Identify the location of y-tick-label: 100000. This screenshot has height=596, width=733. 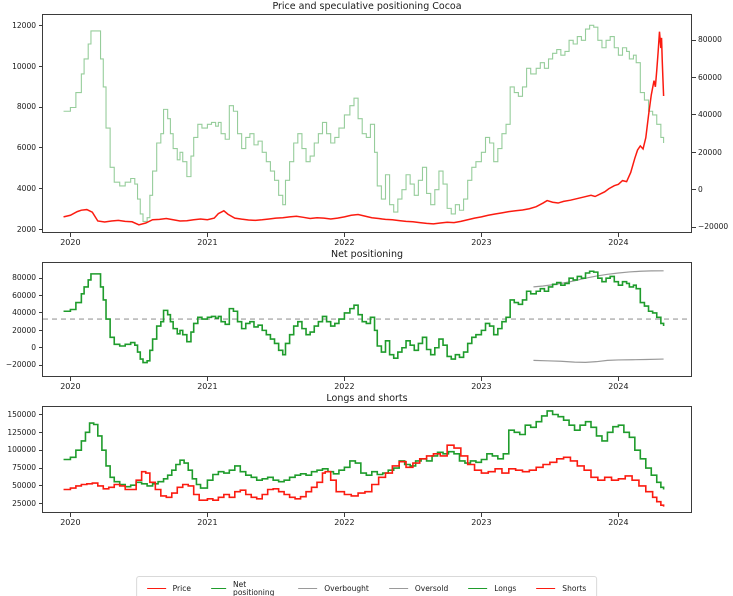
(21, 450).